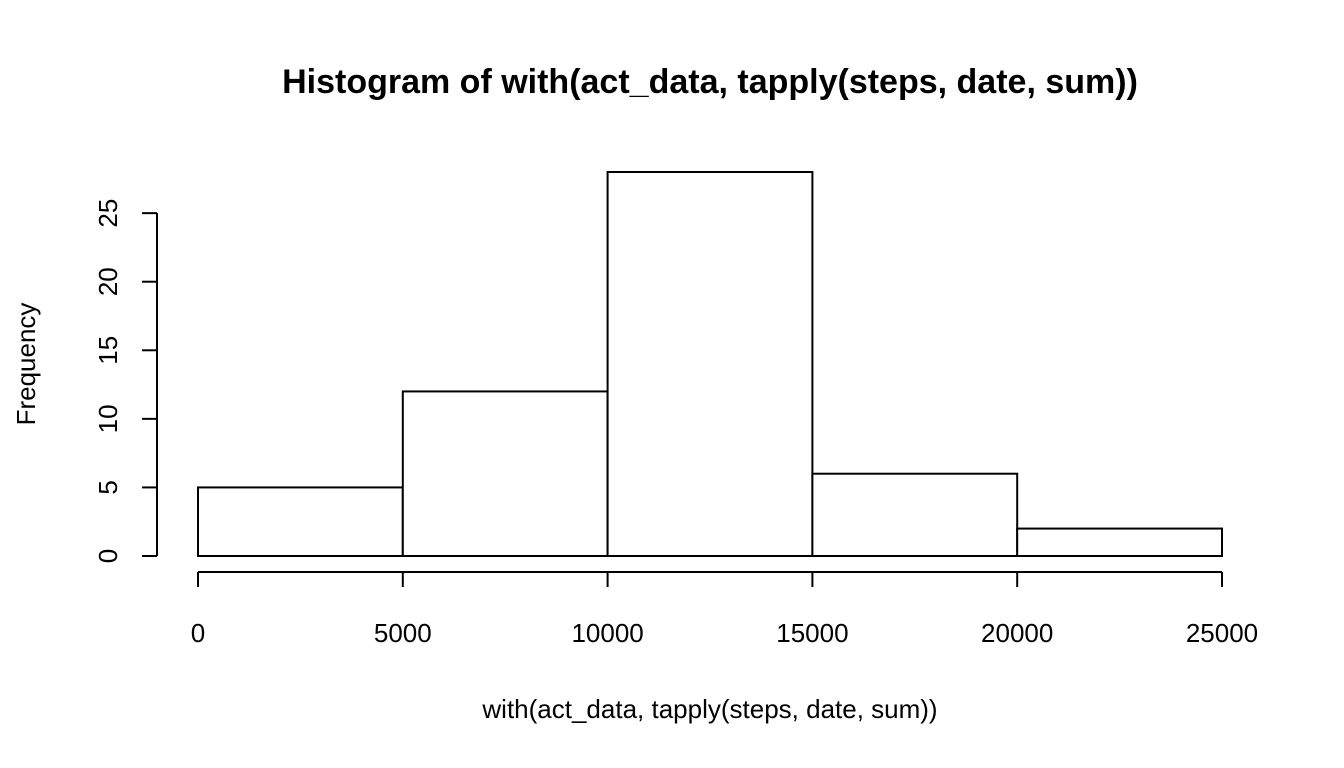 The width and height of the screenshot is (1344, 768). What do you see at coordinates (724, 609) in the screenshot?
I see `x-axis: 0 5000 10000 15000 20000 25000` at bounding box center [724, 609].